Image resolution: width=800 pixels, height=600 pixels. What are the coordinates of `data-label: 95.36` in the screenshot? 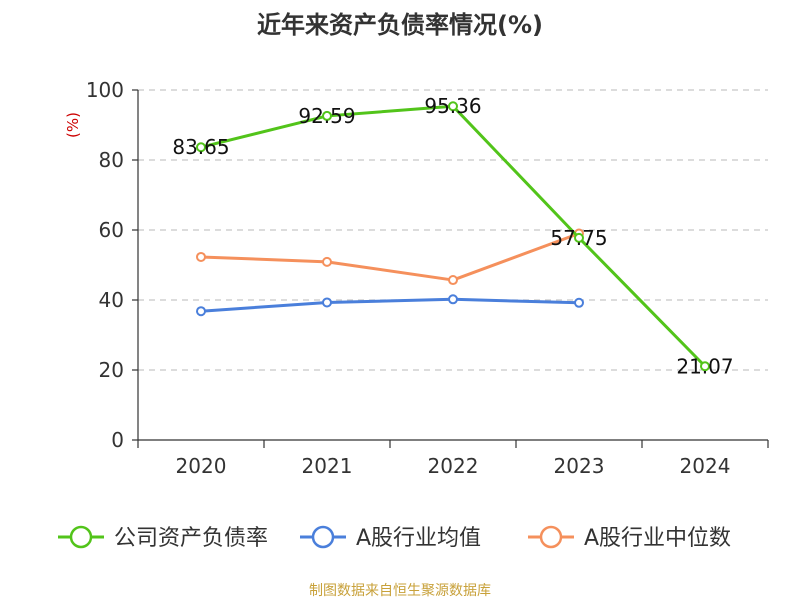 It's located at (452, 106).